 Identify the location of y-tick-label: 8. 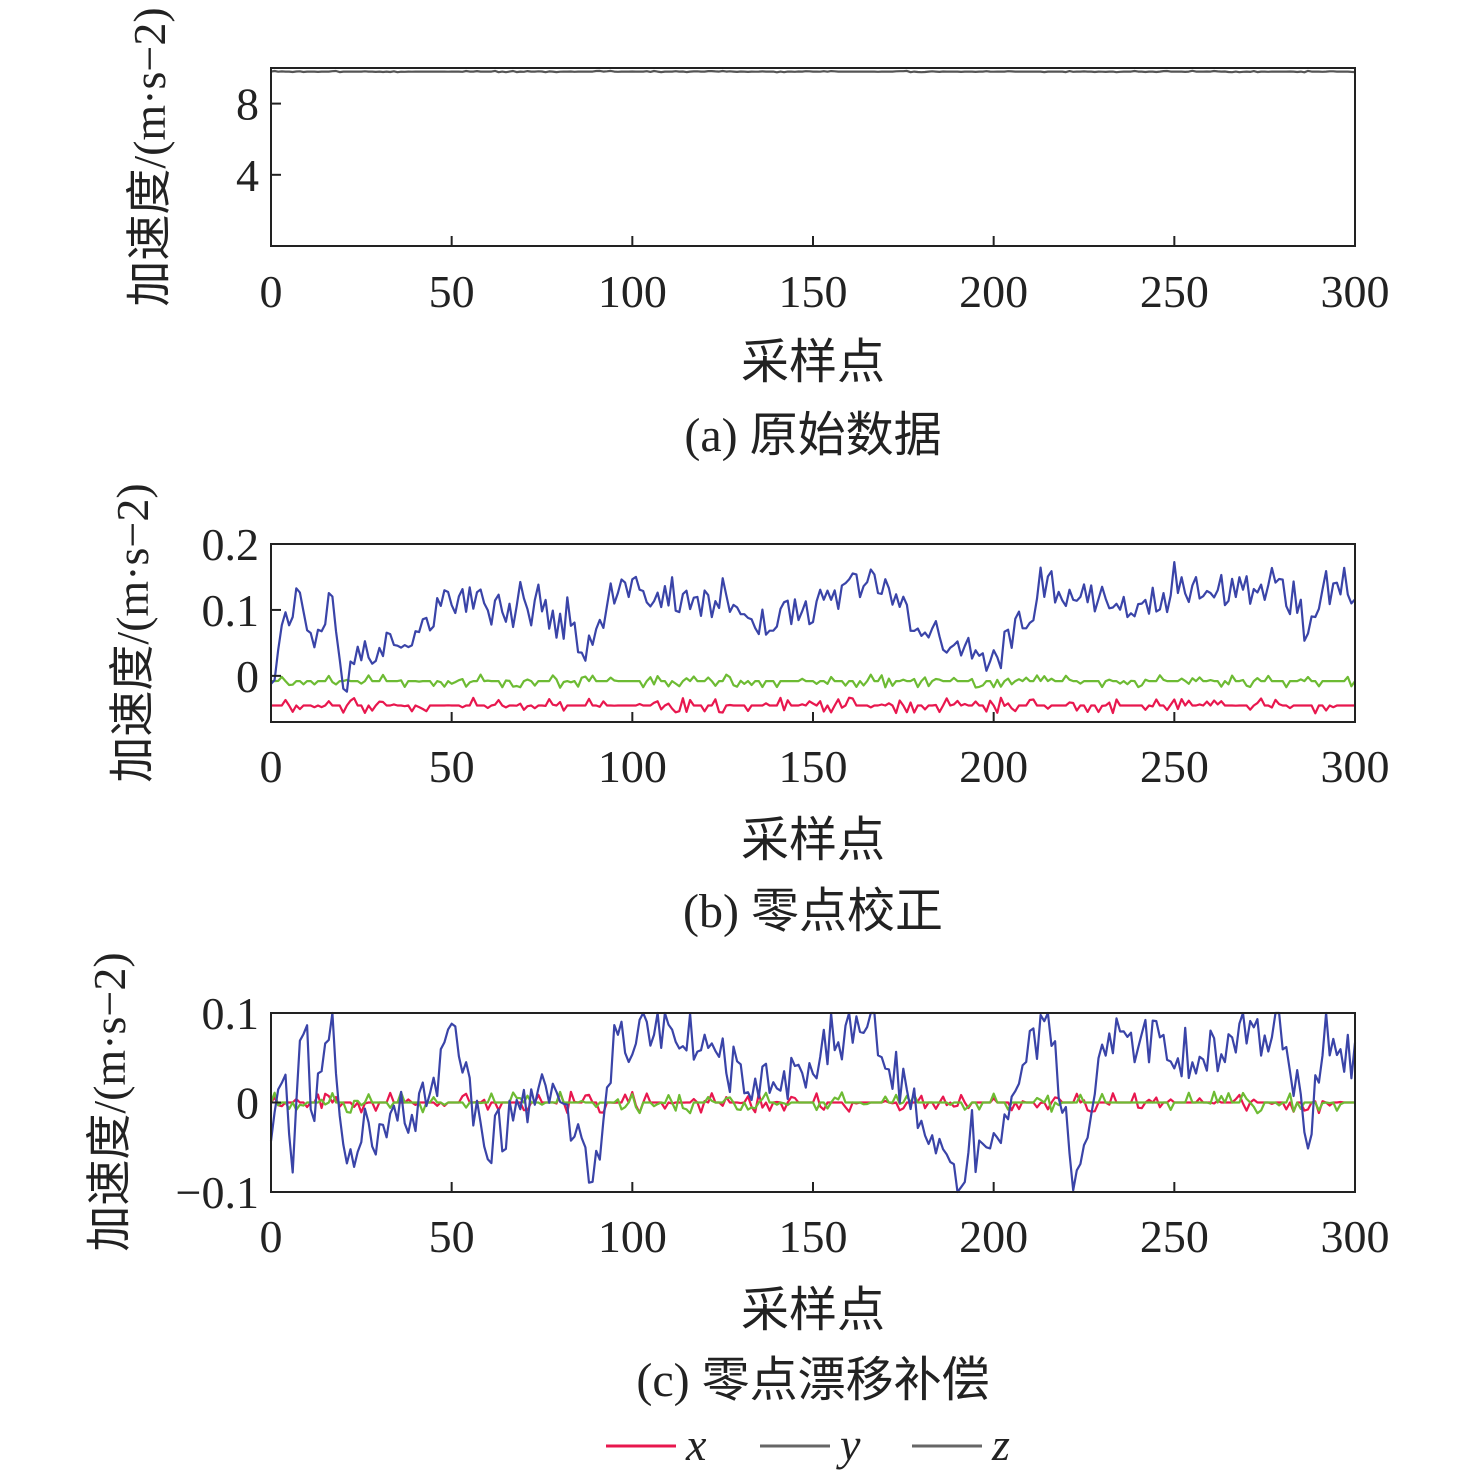
(247, 104).